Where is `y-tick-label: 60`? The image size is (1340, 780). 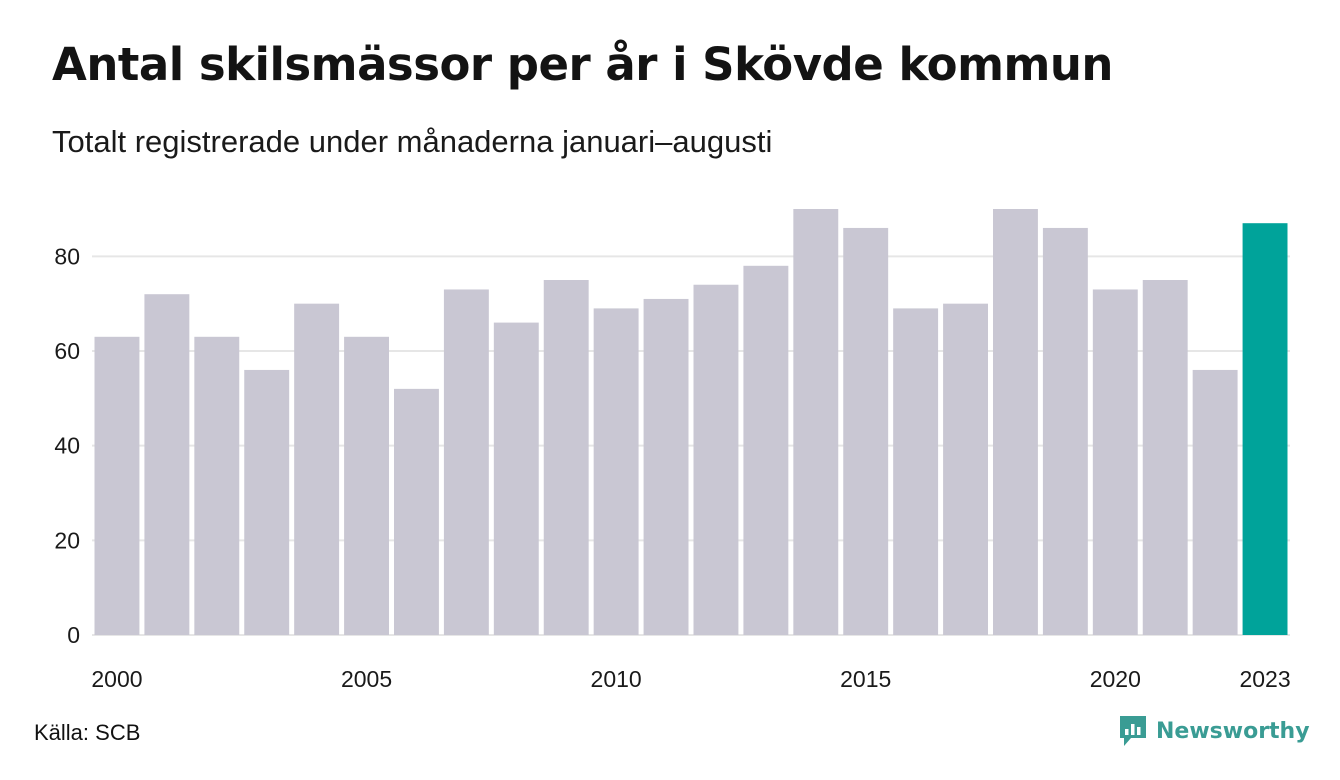 y-tick-label: 60 is located at coordinates (67, 351).